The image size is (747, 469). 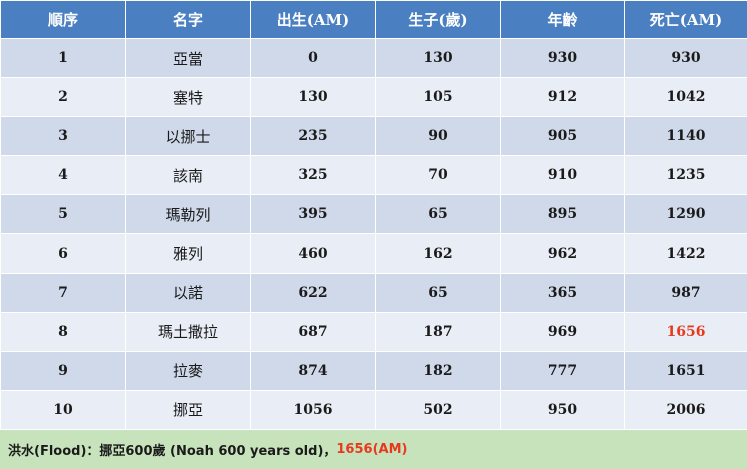 What do you see at coordinates (562, 410) in the screenshot?
I see `cell-age: 950` at bounding box center [562, 410].